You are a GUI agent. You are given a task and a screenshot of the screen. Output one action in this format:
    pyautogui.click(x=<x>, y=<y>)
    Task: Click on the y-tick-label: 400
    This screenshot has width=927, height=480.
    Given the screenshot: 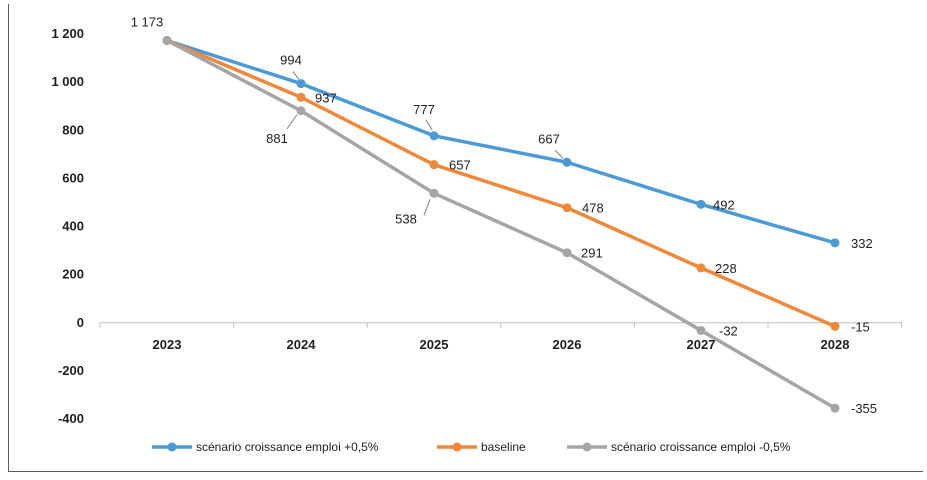 What is the action you would take?
    pyautogui.click(x=73, y=226)
    